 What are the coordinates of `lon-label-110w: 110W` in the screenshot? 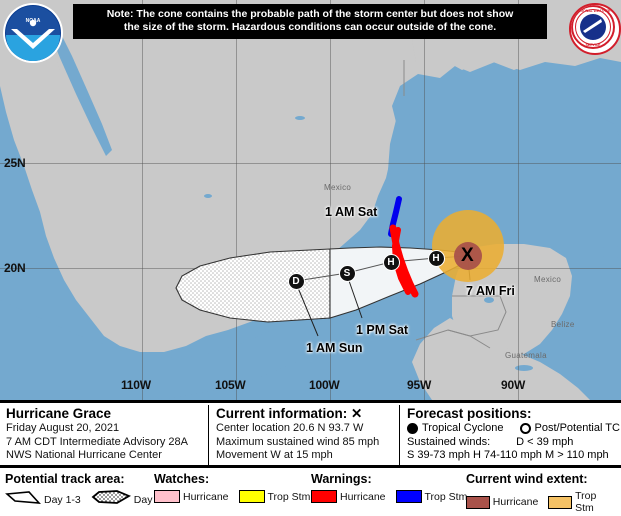 It's located at (136, 385).